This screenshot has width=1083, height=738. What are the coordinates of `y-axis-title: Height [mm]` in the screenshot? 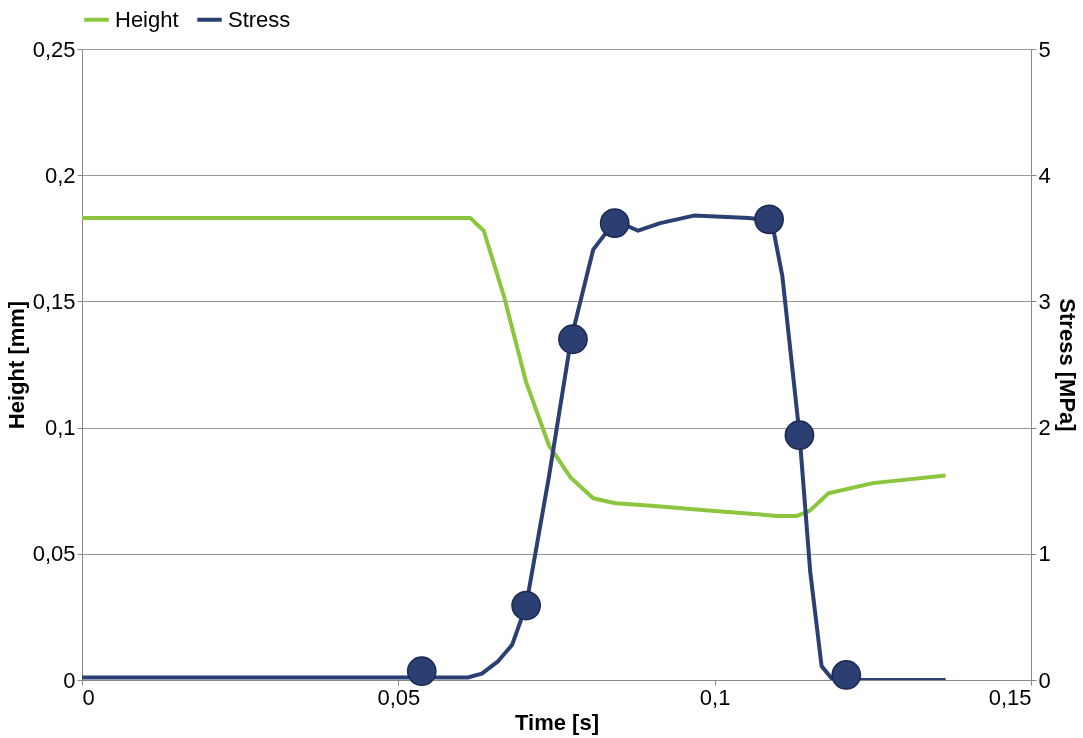 It's located at (16, 365).